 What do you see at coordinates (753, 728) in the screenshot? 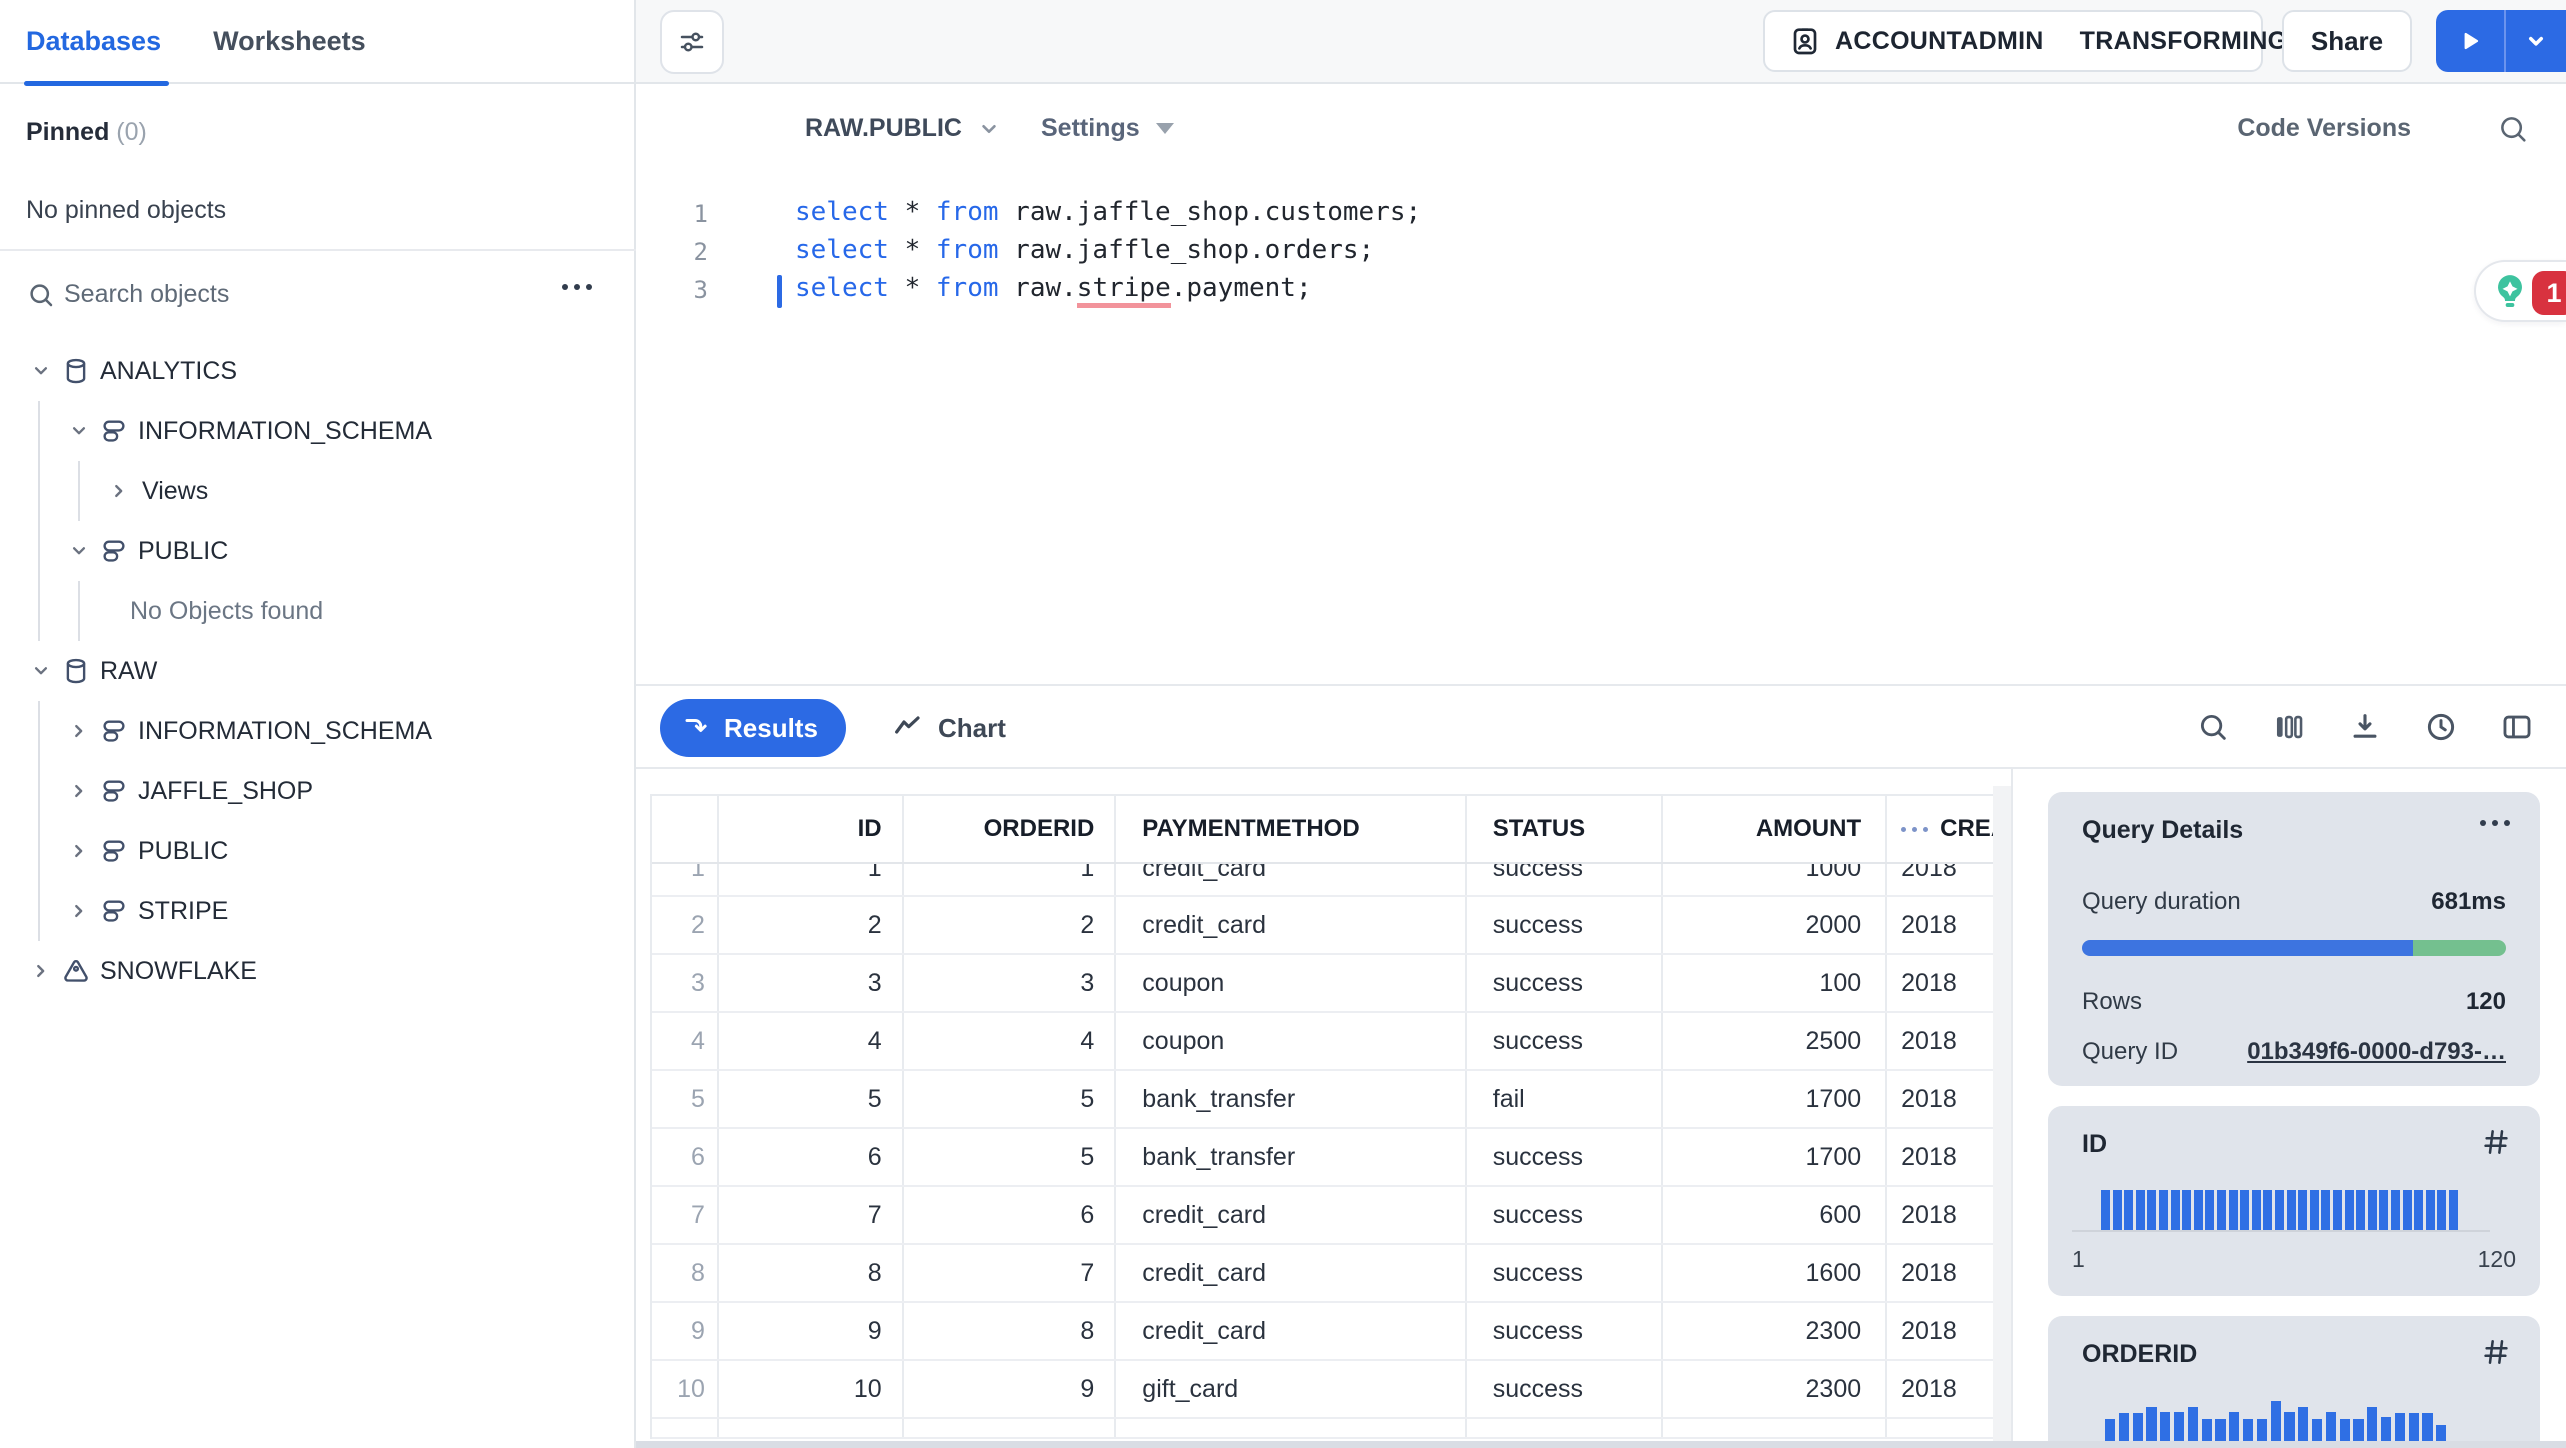
I see `tab-results: Results` at bounding box center [753, 728].